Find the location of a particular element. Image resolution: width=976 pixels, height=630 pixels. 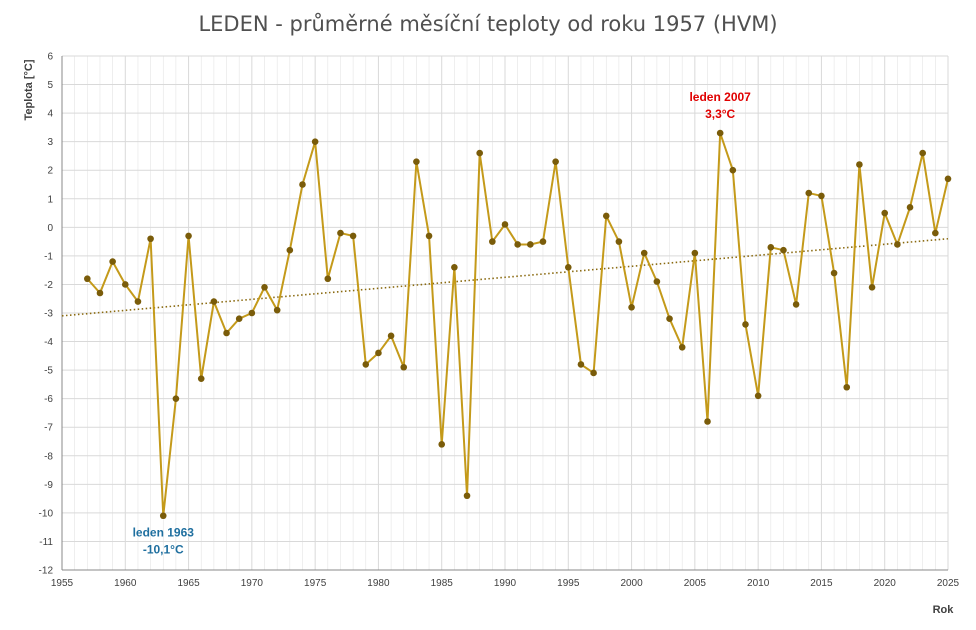

x-tick-label: 1990 is located at coordinates (505, 583).